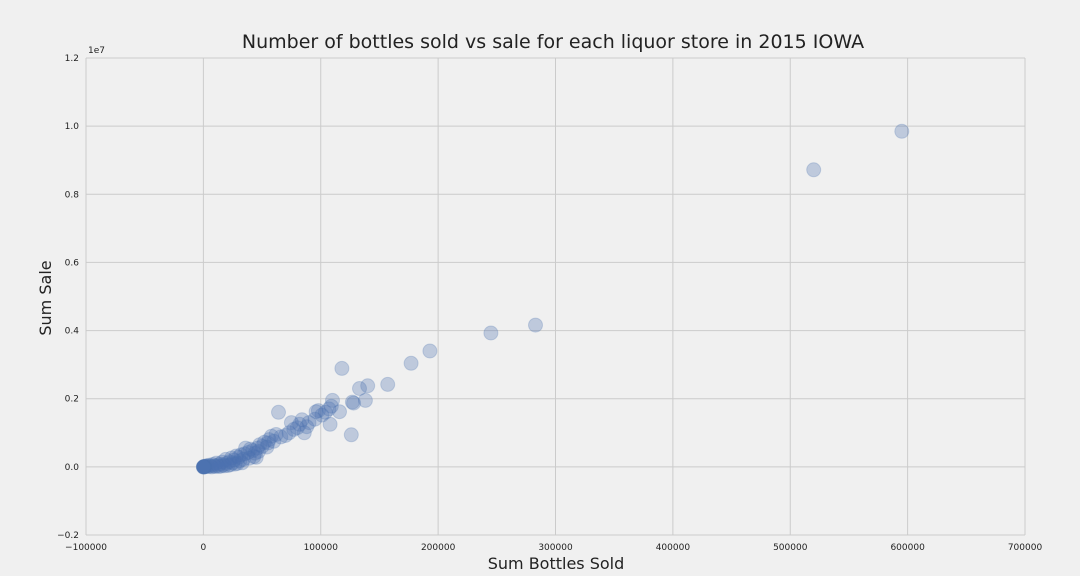 This screenshot has height=576, width=1080. I want to click on x-tick-label: 400000, so click(673, 548).